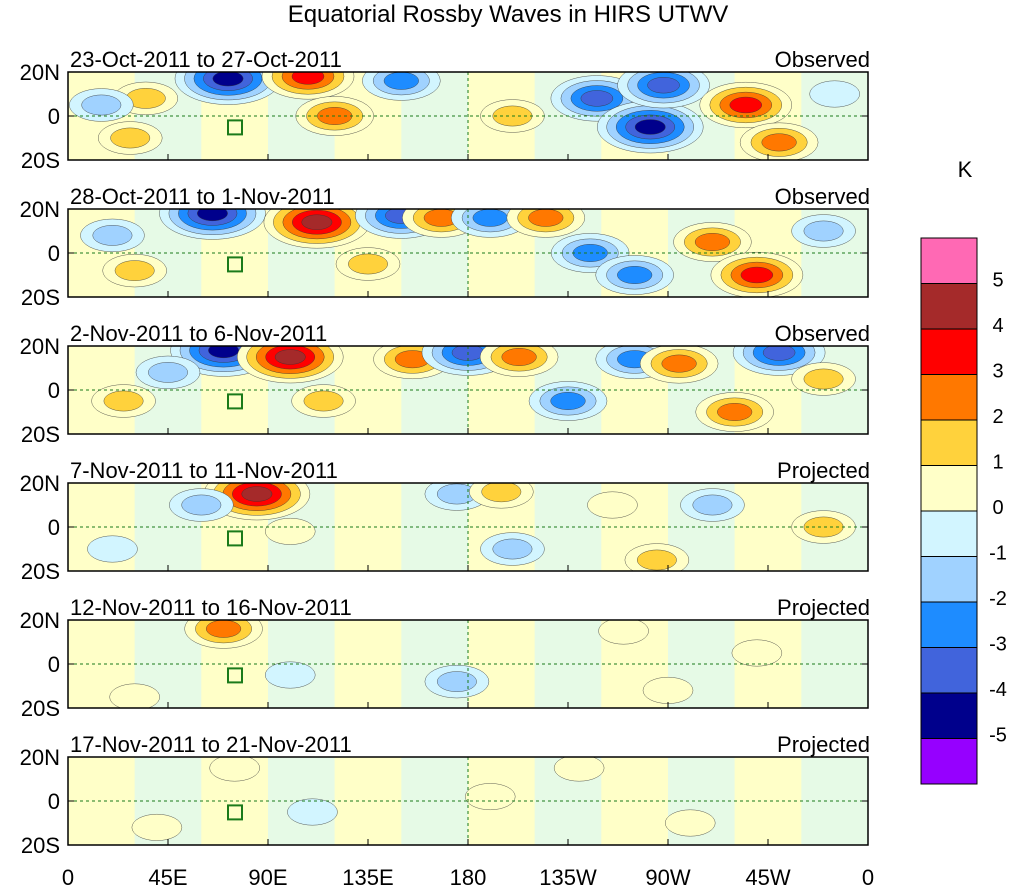 The height and width of the screenshot is (890, 1015). Describe the element at coordinates (367, 877) in the screenshot. I see `x-tick-label: 135E` at that location.